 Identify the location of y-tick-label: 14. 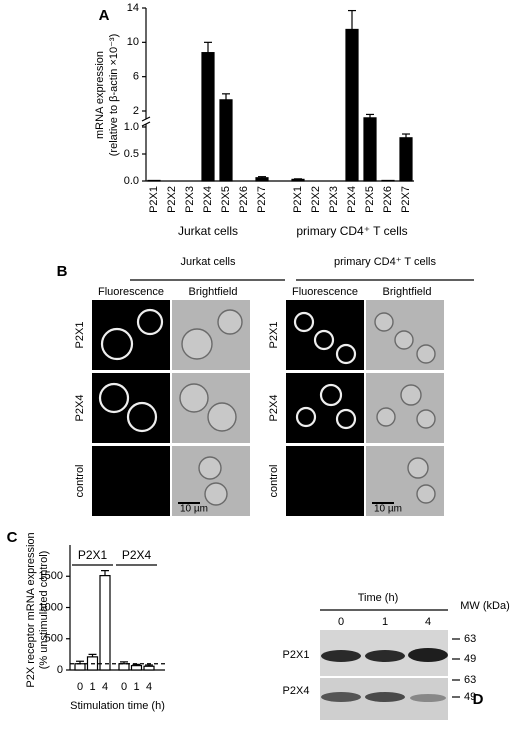
(133, 8).